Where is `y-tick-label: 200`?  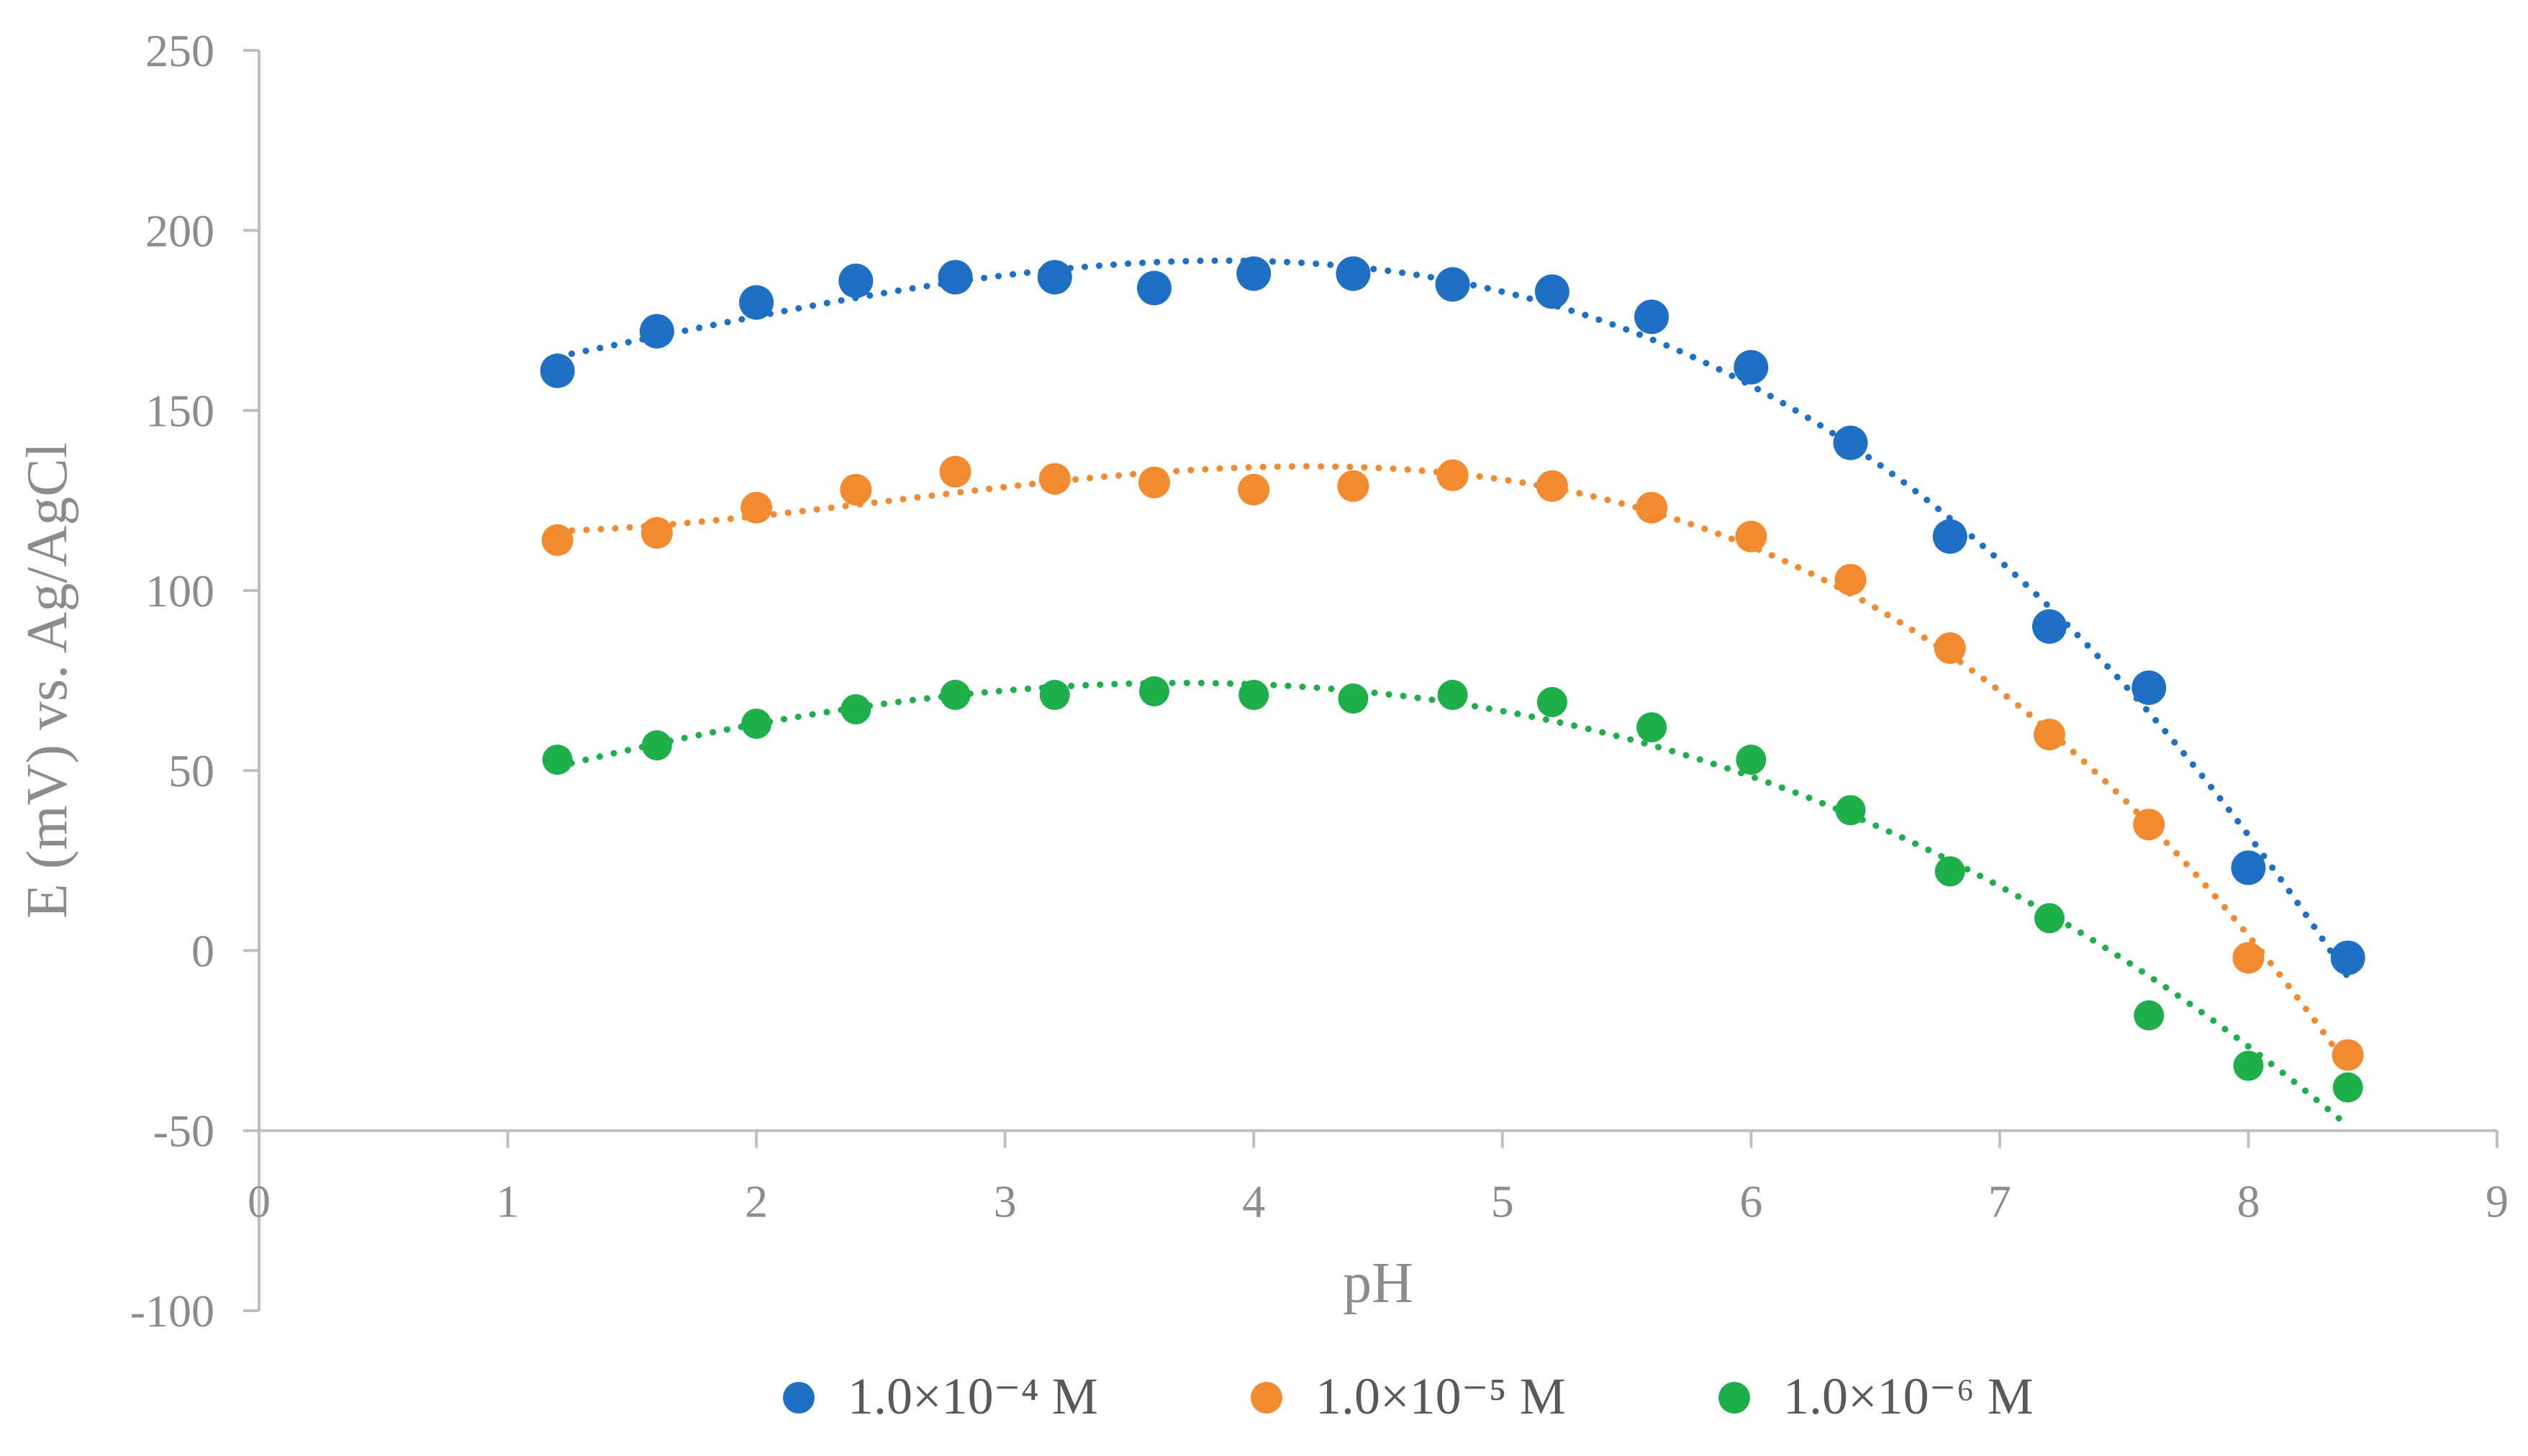
y-tick-label: 200 is located at coordinates (179, 230).